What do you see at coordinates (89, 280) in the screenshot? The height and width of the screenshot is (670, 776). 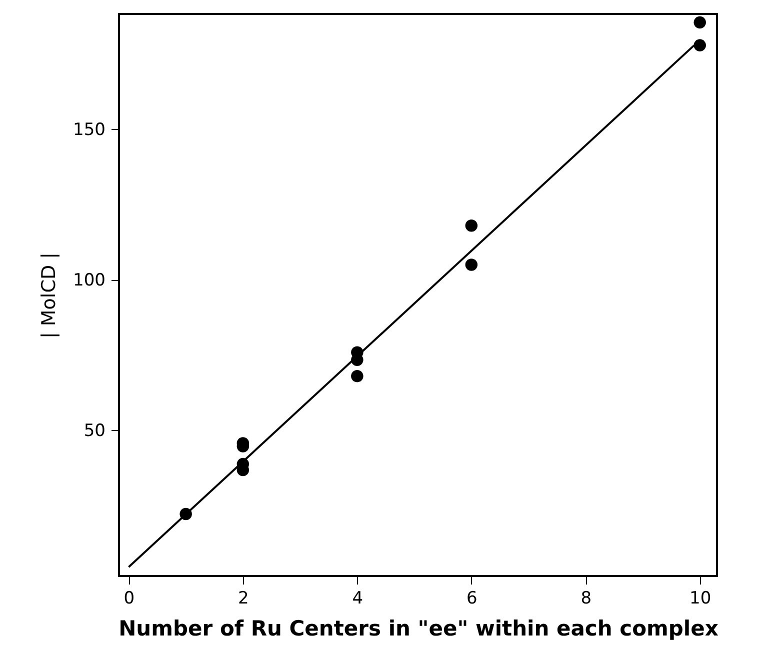 I see `y-tick-label: 100` at bounding box center [89, 280].